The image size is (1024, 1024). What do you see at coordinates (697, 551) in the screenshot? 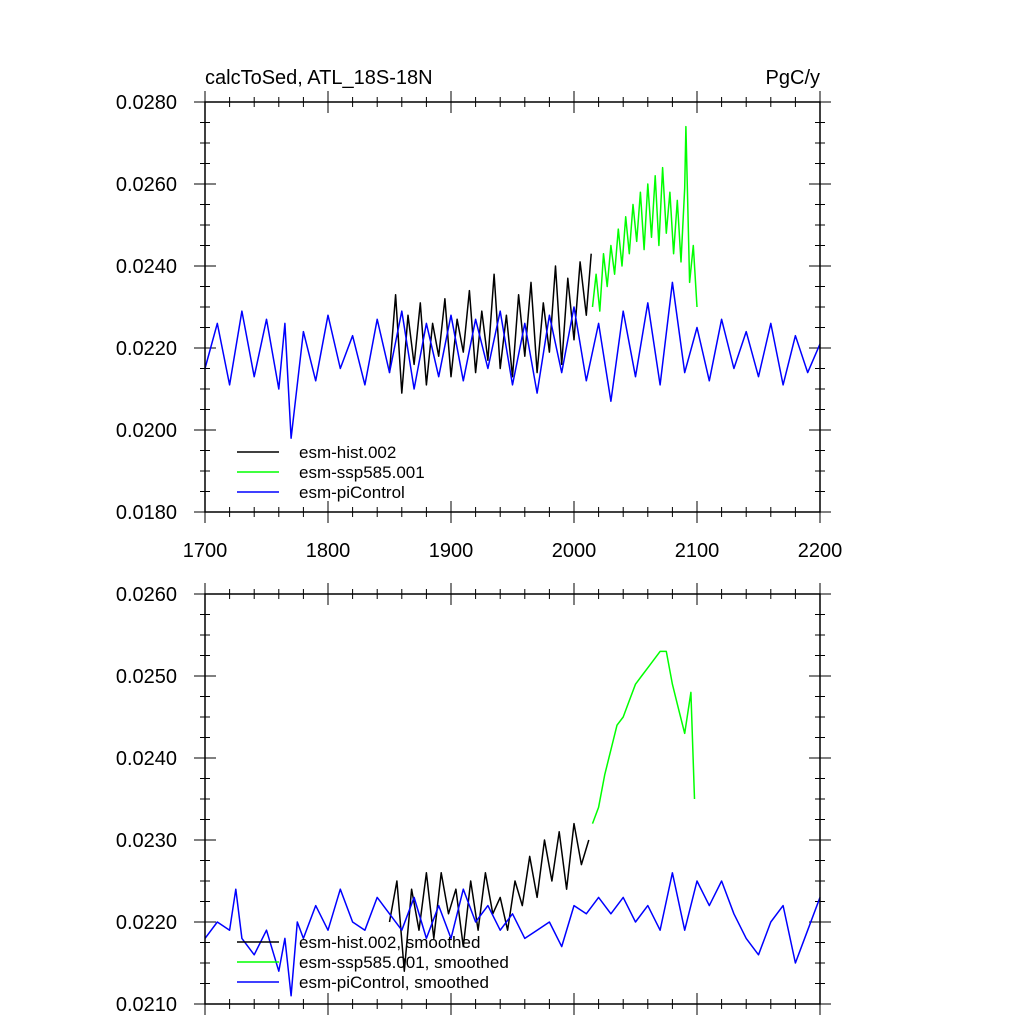
I see `x-tick-label: 2100` at bounding box center [697, 551].